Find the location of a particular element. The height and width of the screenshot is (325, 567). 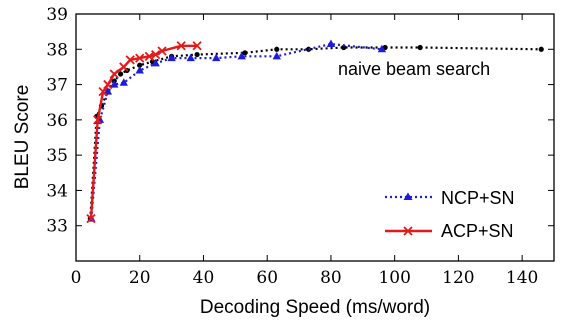

series-acp-sn is located at coordinates (144, 132).